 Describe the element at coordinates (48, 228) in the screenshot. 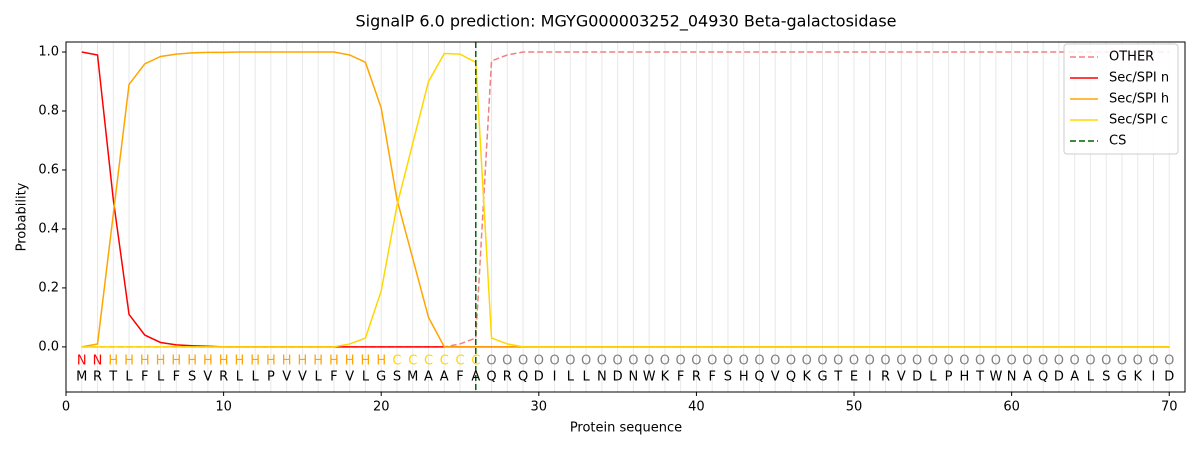

I see `y-tick-label: 0.4` at that location.